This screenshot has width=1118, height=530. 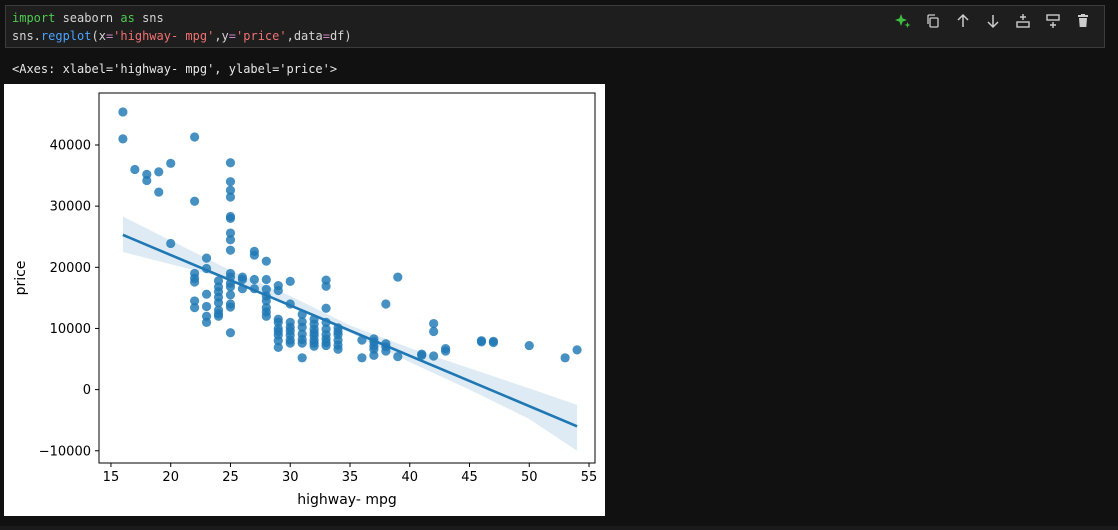 I want to click on delete-icon, so click(x=1083, y=20).